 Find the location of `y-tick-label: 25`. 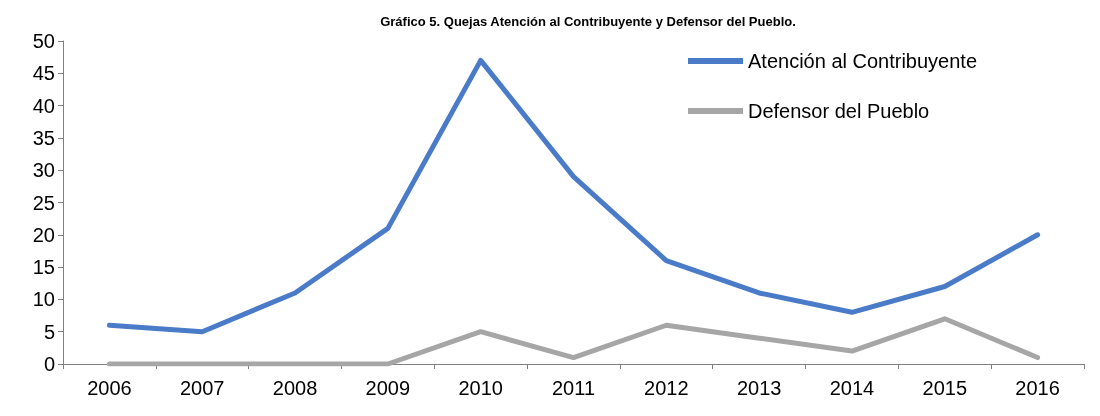

y-tick-label: 25 is located at coordinates (43, 202).